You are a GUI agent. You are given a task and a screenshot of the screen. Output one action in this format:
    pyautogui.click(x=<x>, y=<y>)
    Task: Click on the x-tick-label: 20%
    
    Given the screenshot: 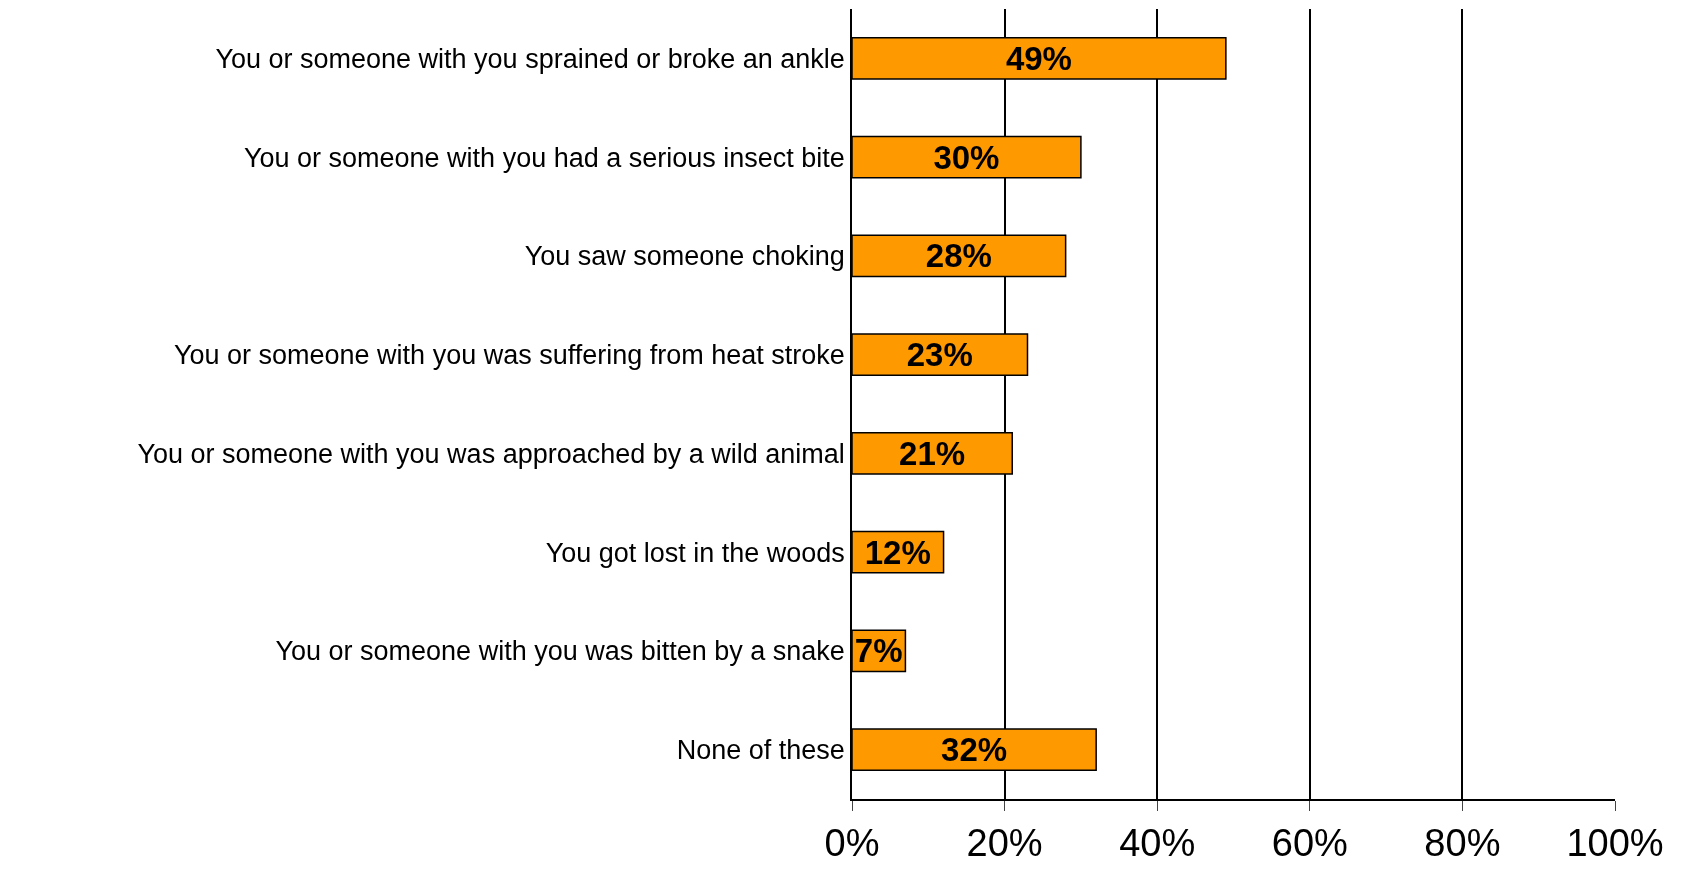 What is the action you would take?
    pyautogui.click(x=1004, y=843)
    